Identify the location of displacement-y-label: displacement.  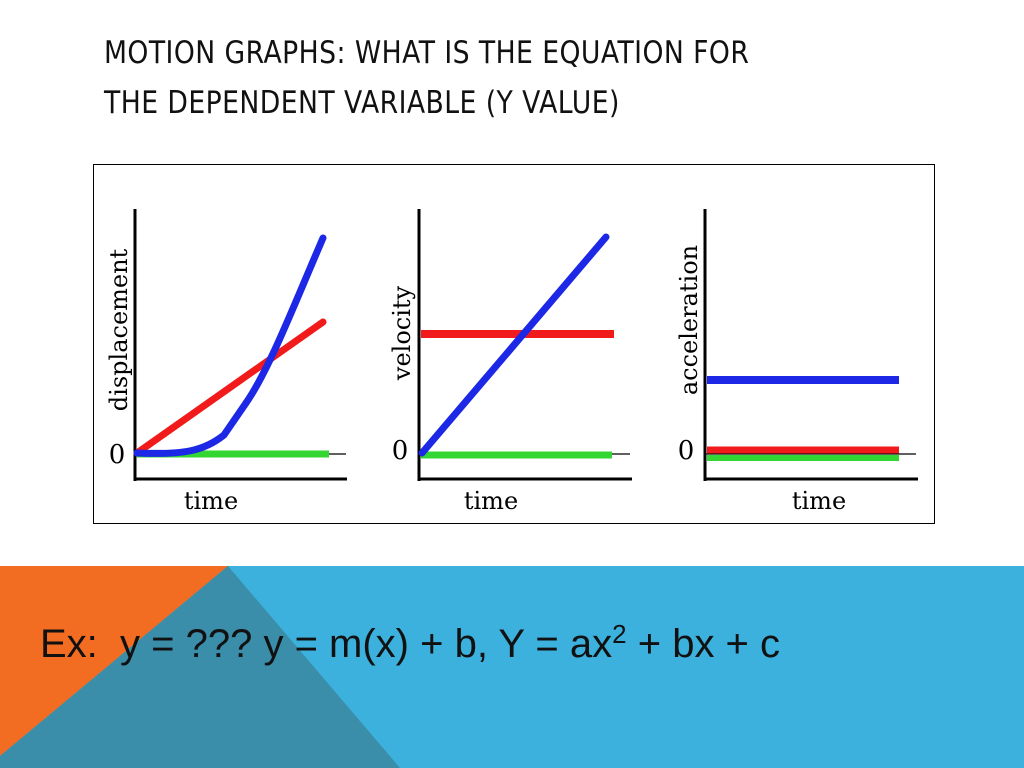
(119, 329).